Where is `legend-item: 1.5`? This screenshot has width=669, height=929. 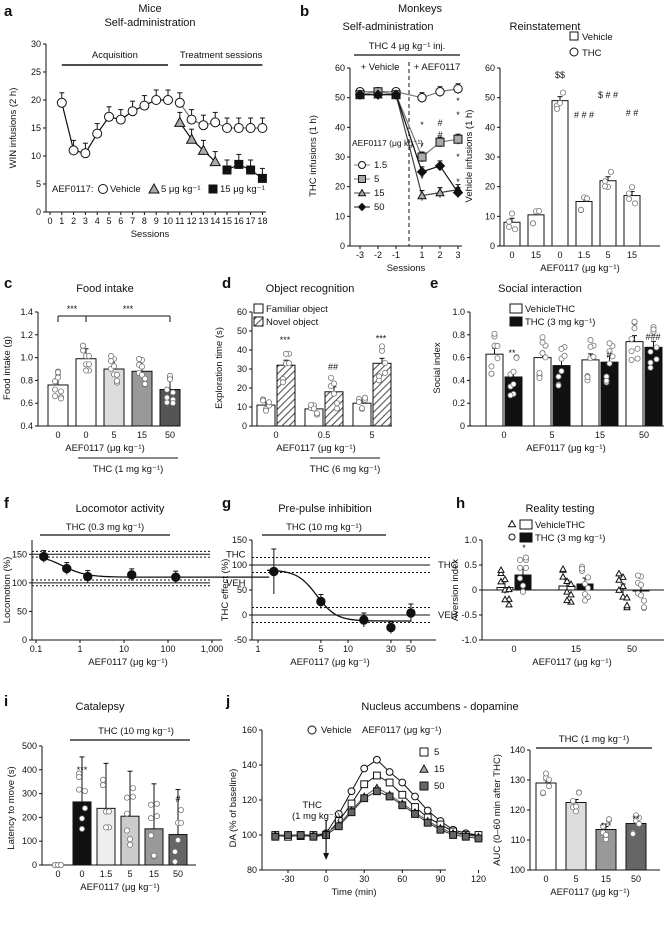
legend-item: 1.5 is located at coordinates (380, 165).